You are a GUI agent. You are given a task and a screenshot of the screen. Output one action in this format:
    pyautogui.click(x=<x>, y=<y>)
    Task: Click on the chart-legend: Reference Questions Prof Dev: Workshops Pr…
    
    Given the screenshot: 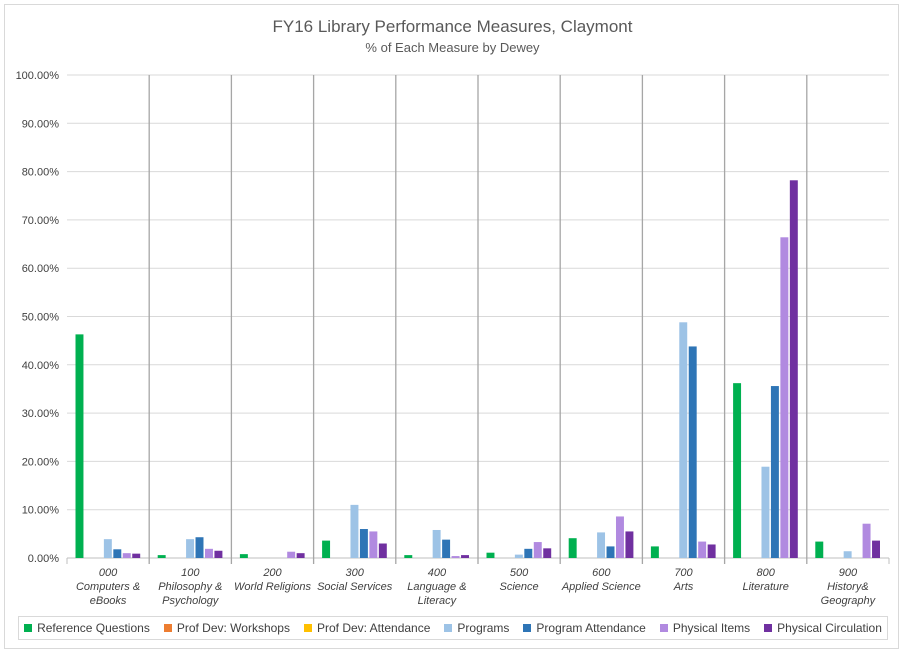 What is the action you would take?
    pyautogui.click(x=453, y=628)
    